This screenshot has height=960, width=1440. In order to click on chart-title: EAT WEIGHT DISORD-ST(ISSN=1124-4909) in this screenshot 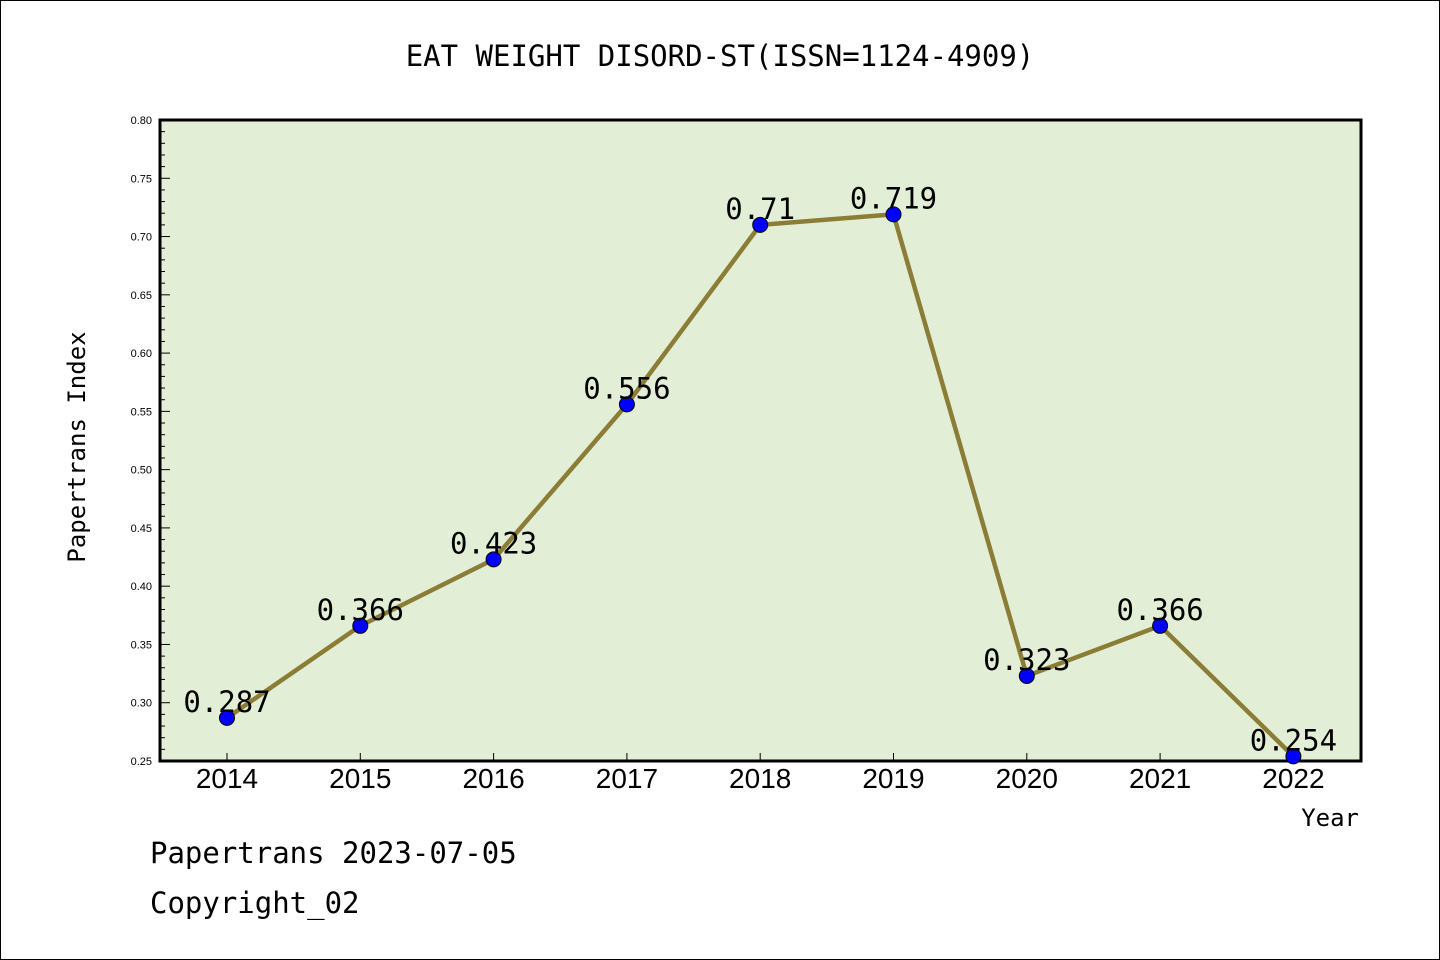, I will do `click(720, 56)`.